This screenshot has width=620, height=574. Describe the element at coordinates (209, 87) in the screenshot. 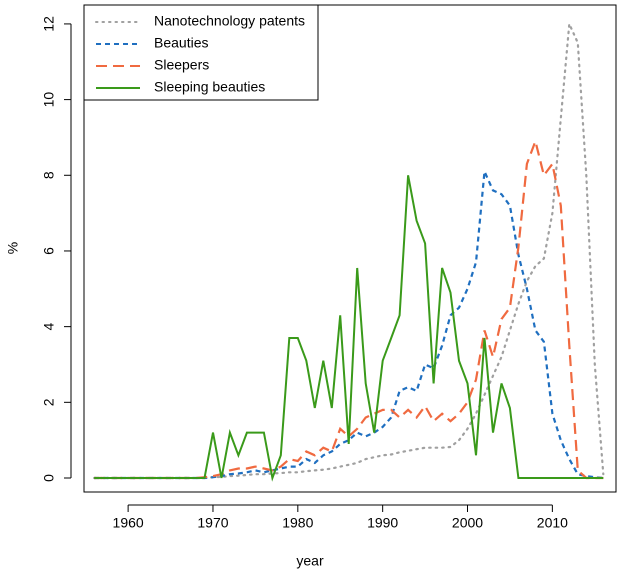

I see `legend-label: Sleeping beauties` at that location.